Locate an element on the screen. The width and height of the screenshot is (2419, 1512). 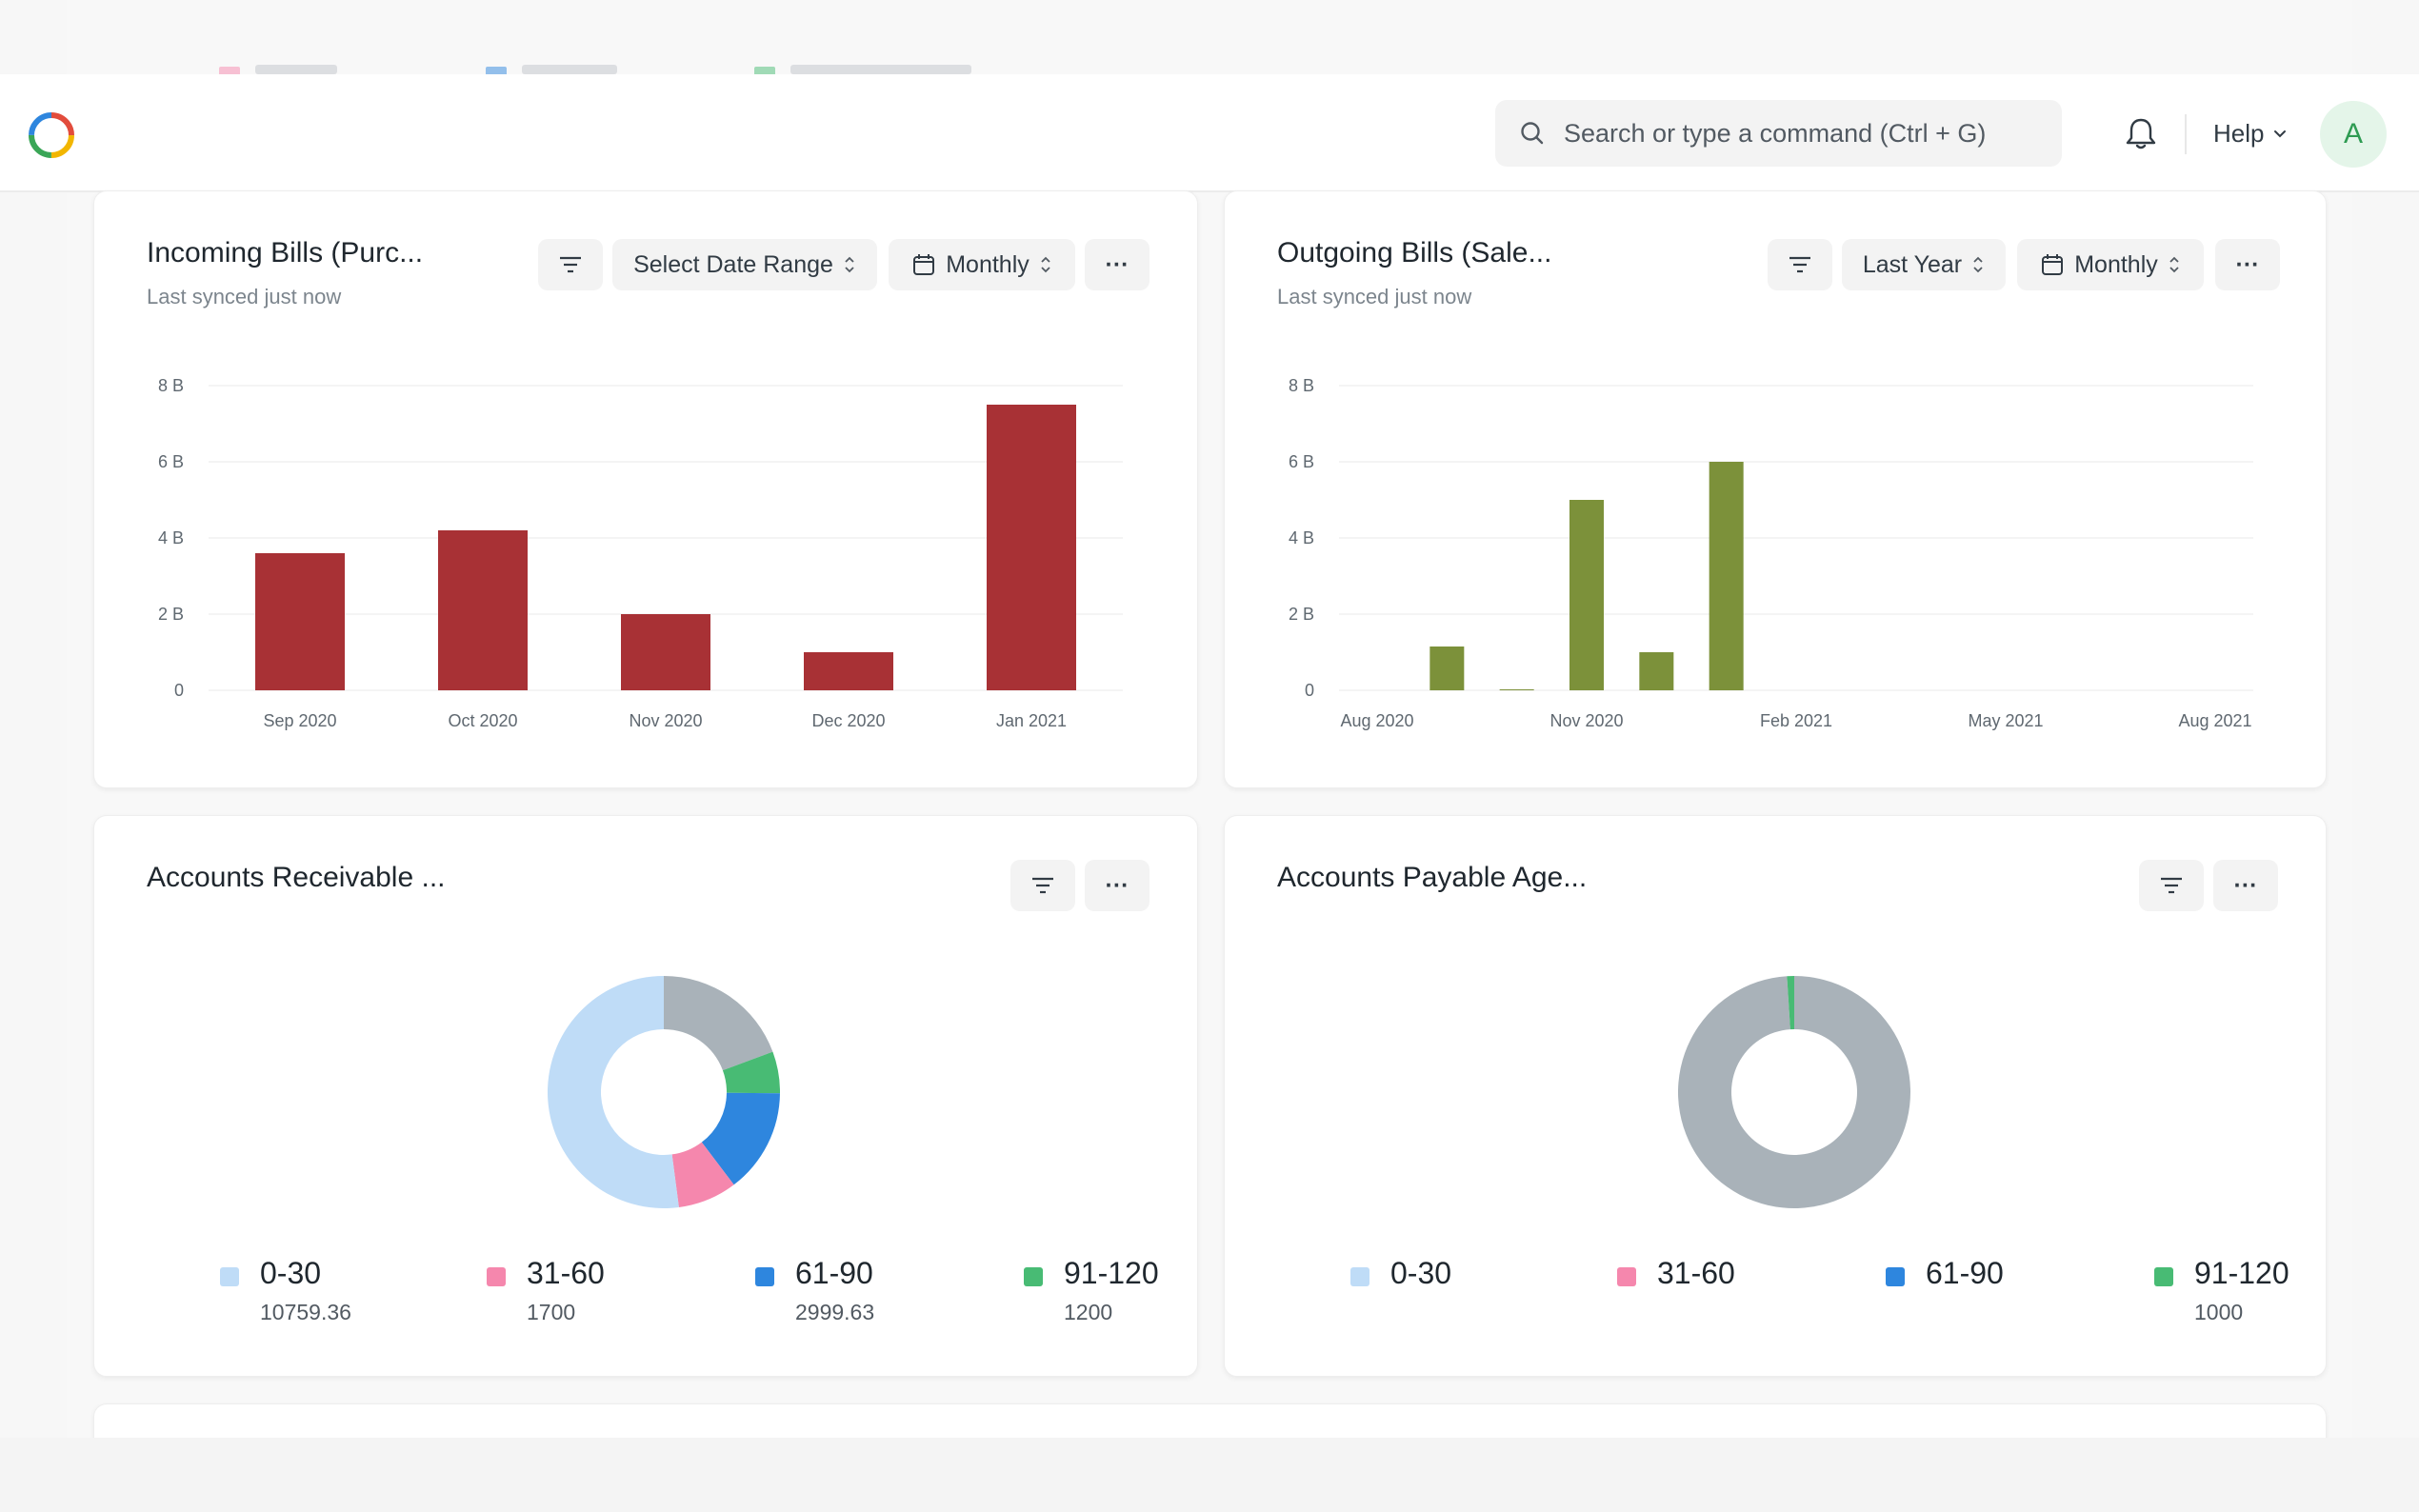
search-bar is located at coordinates (1778, 133).